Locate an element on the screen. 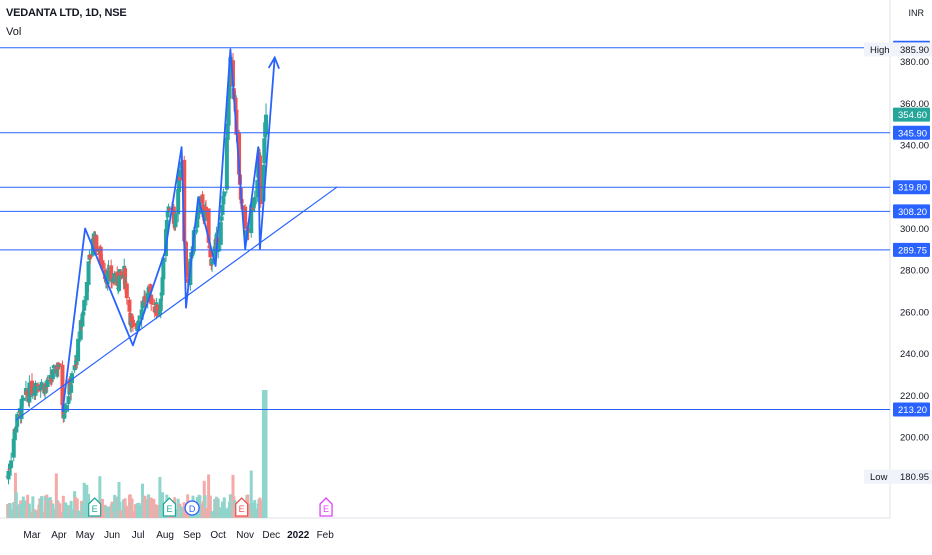  dividend-marker is located at coordinates (192, 508).